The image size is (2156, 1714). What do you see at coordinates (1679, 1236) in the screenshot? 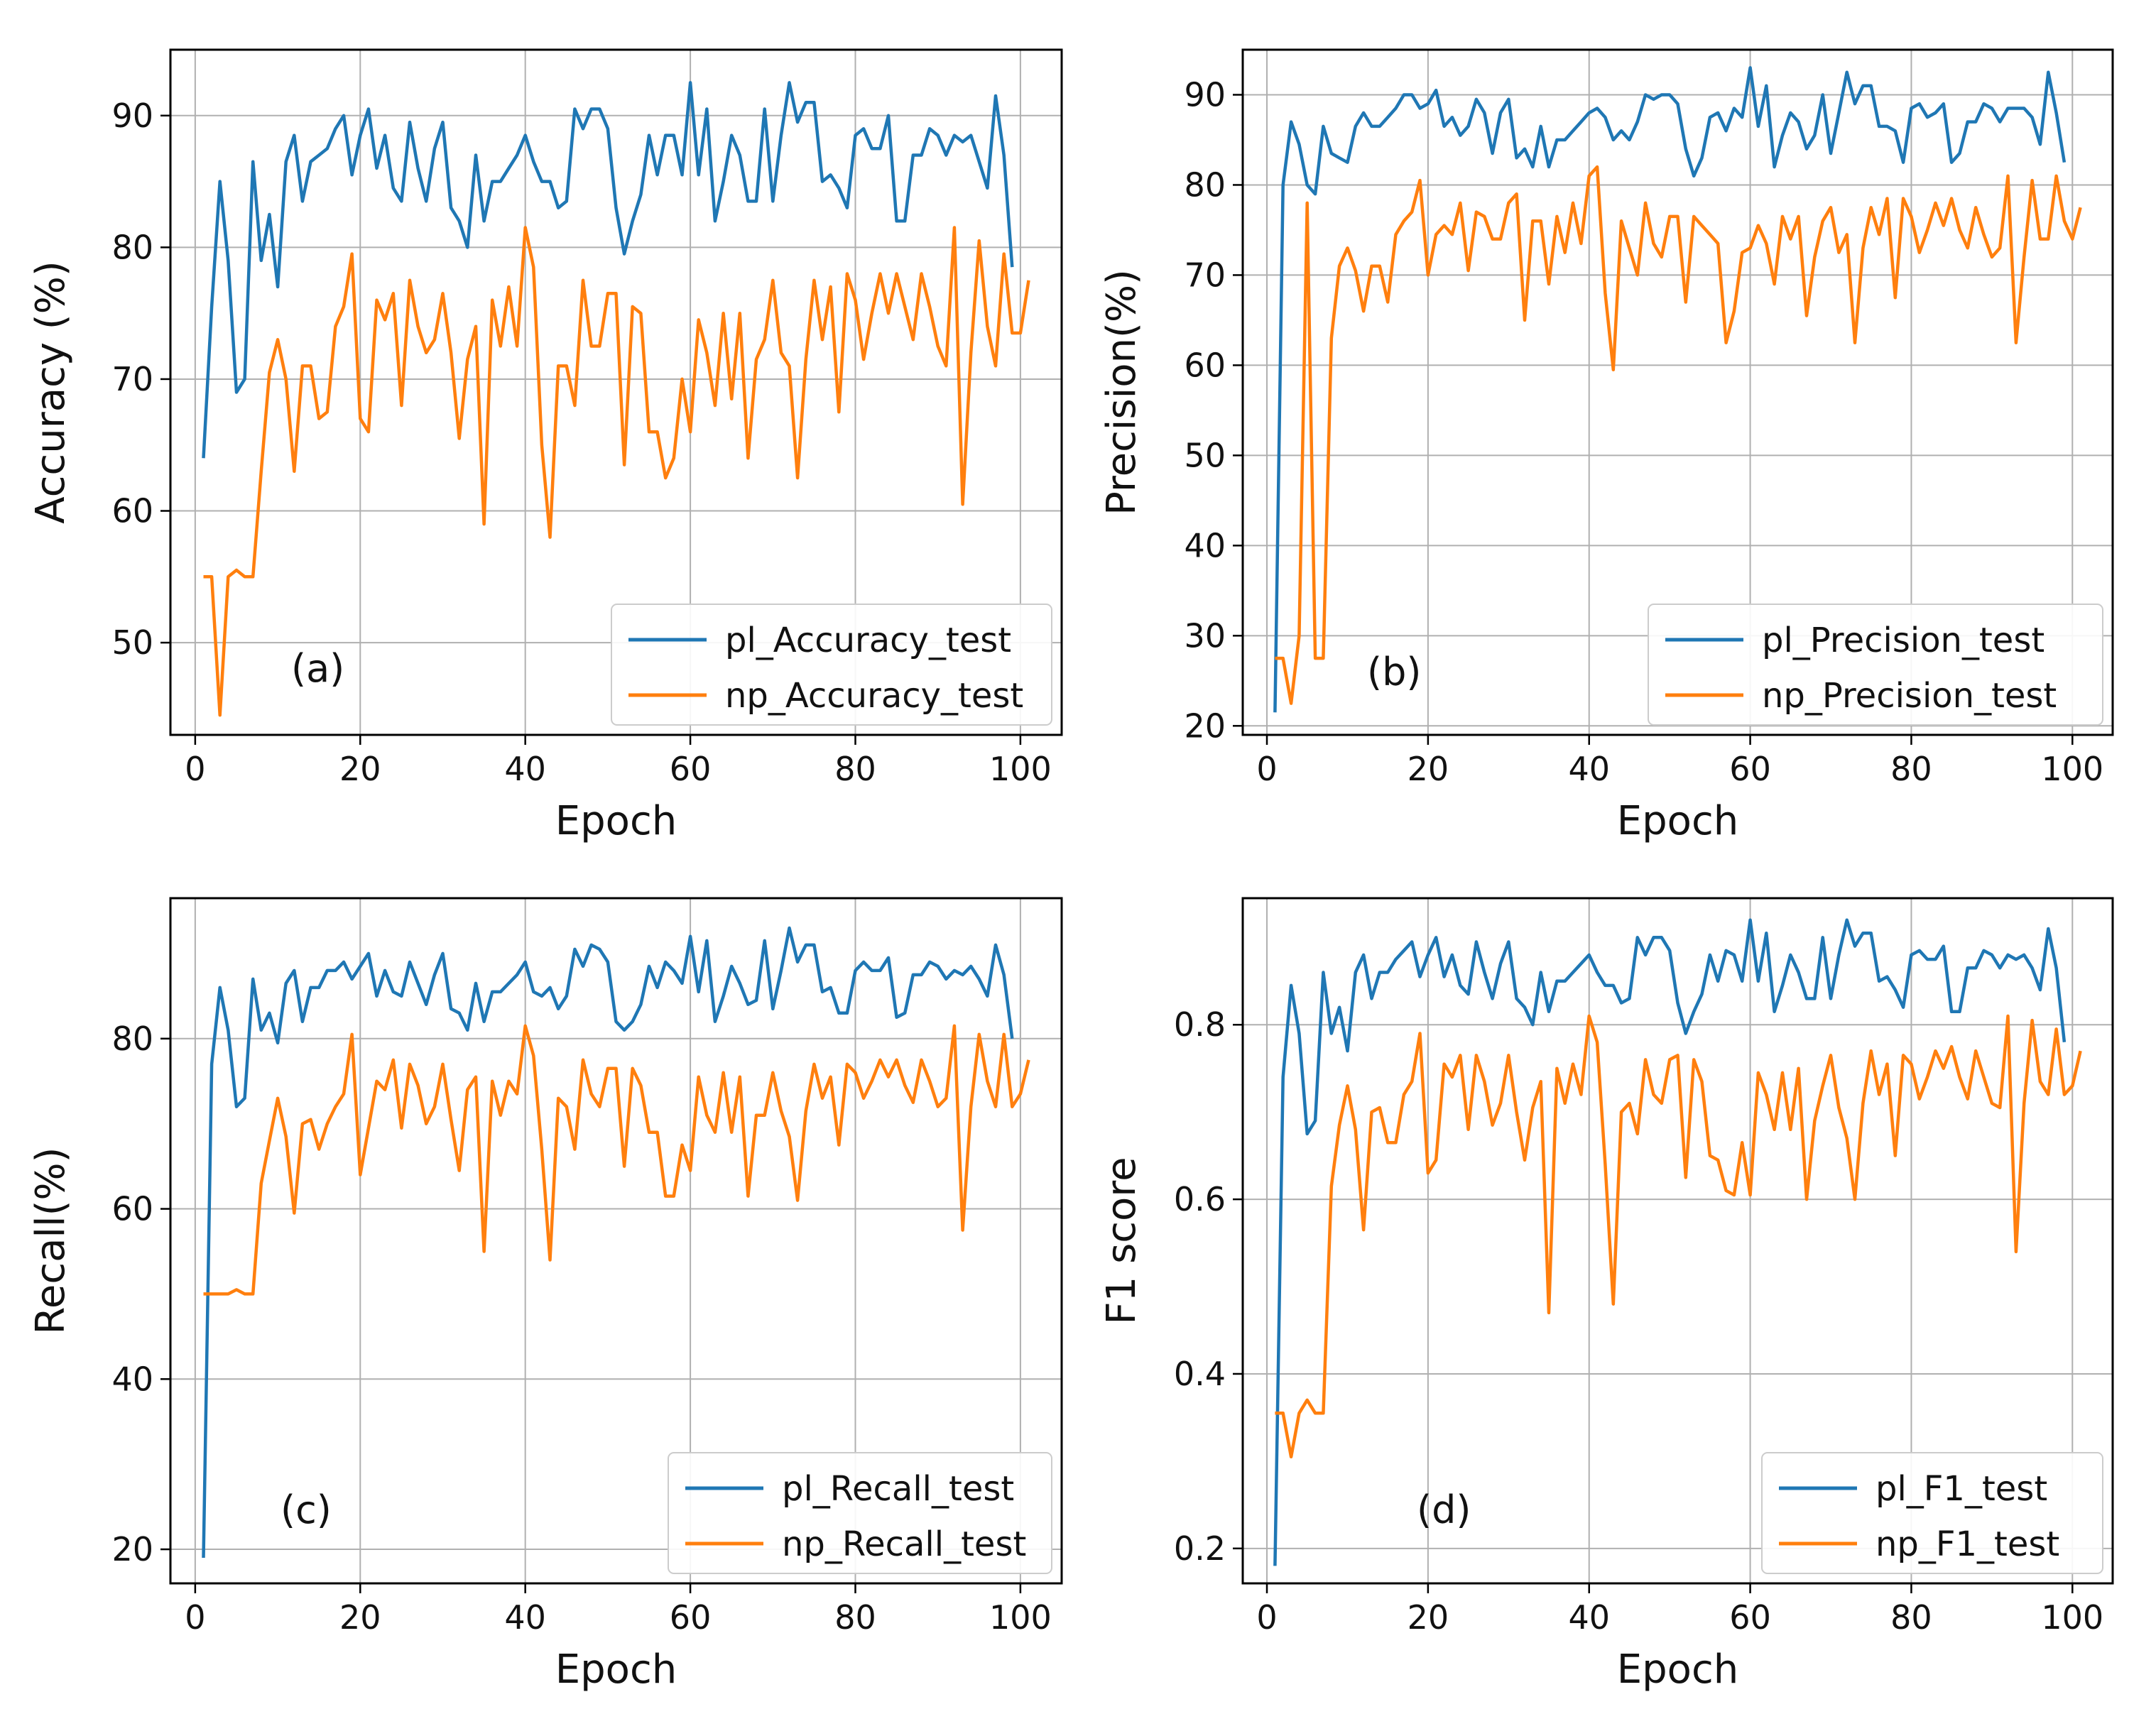
I see `series-line-np_F1_test` at bounding box center [1679, 1236].